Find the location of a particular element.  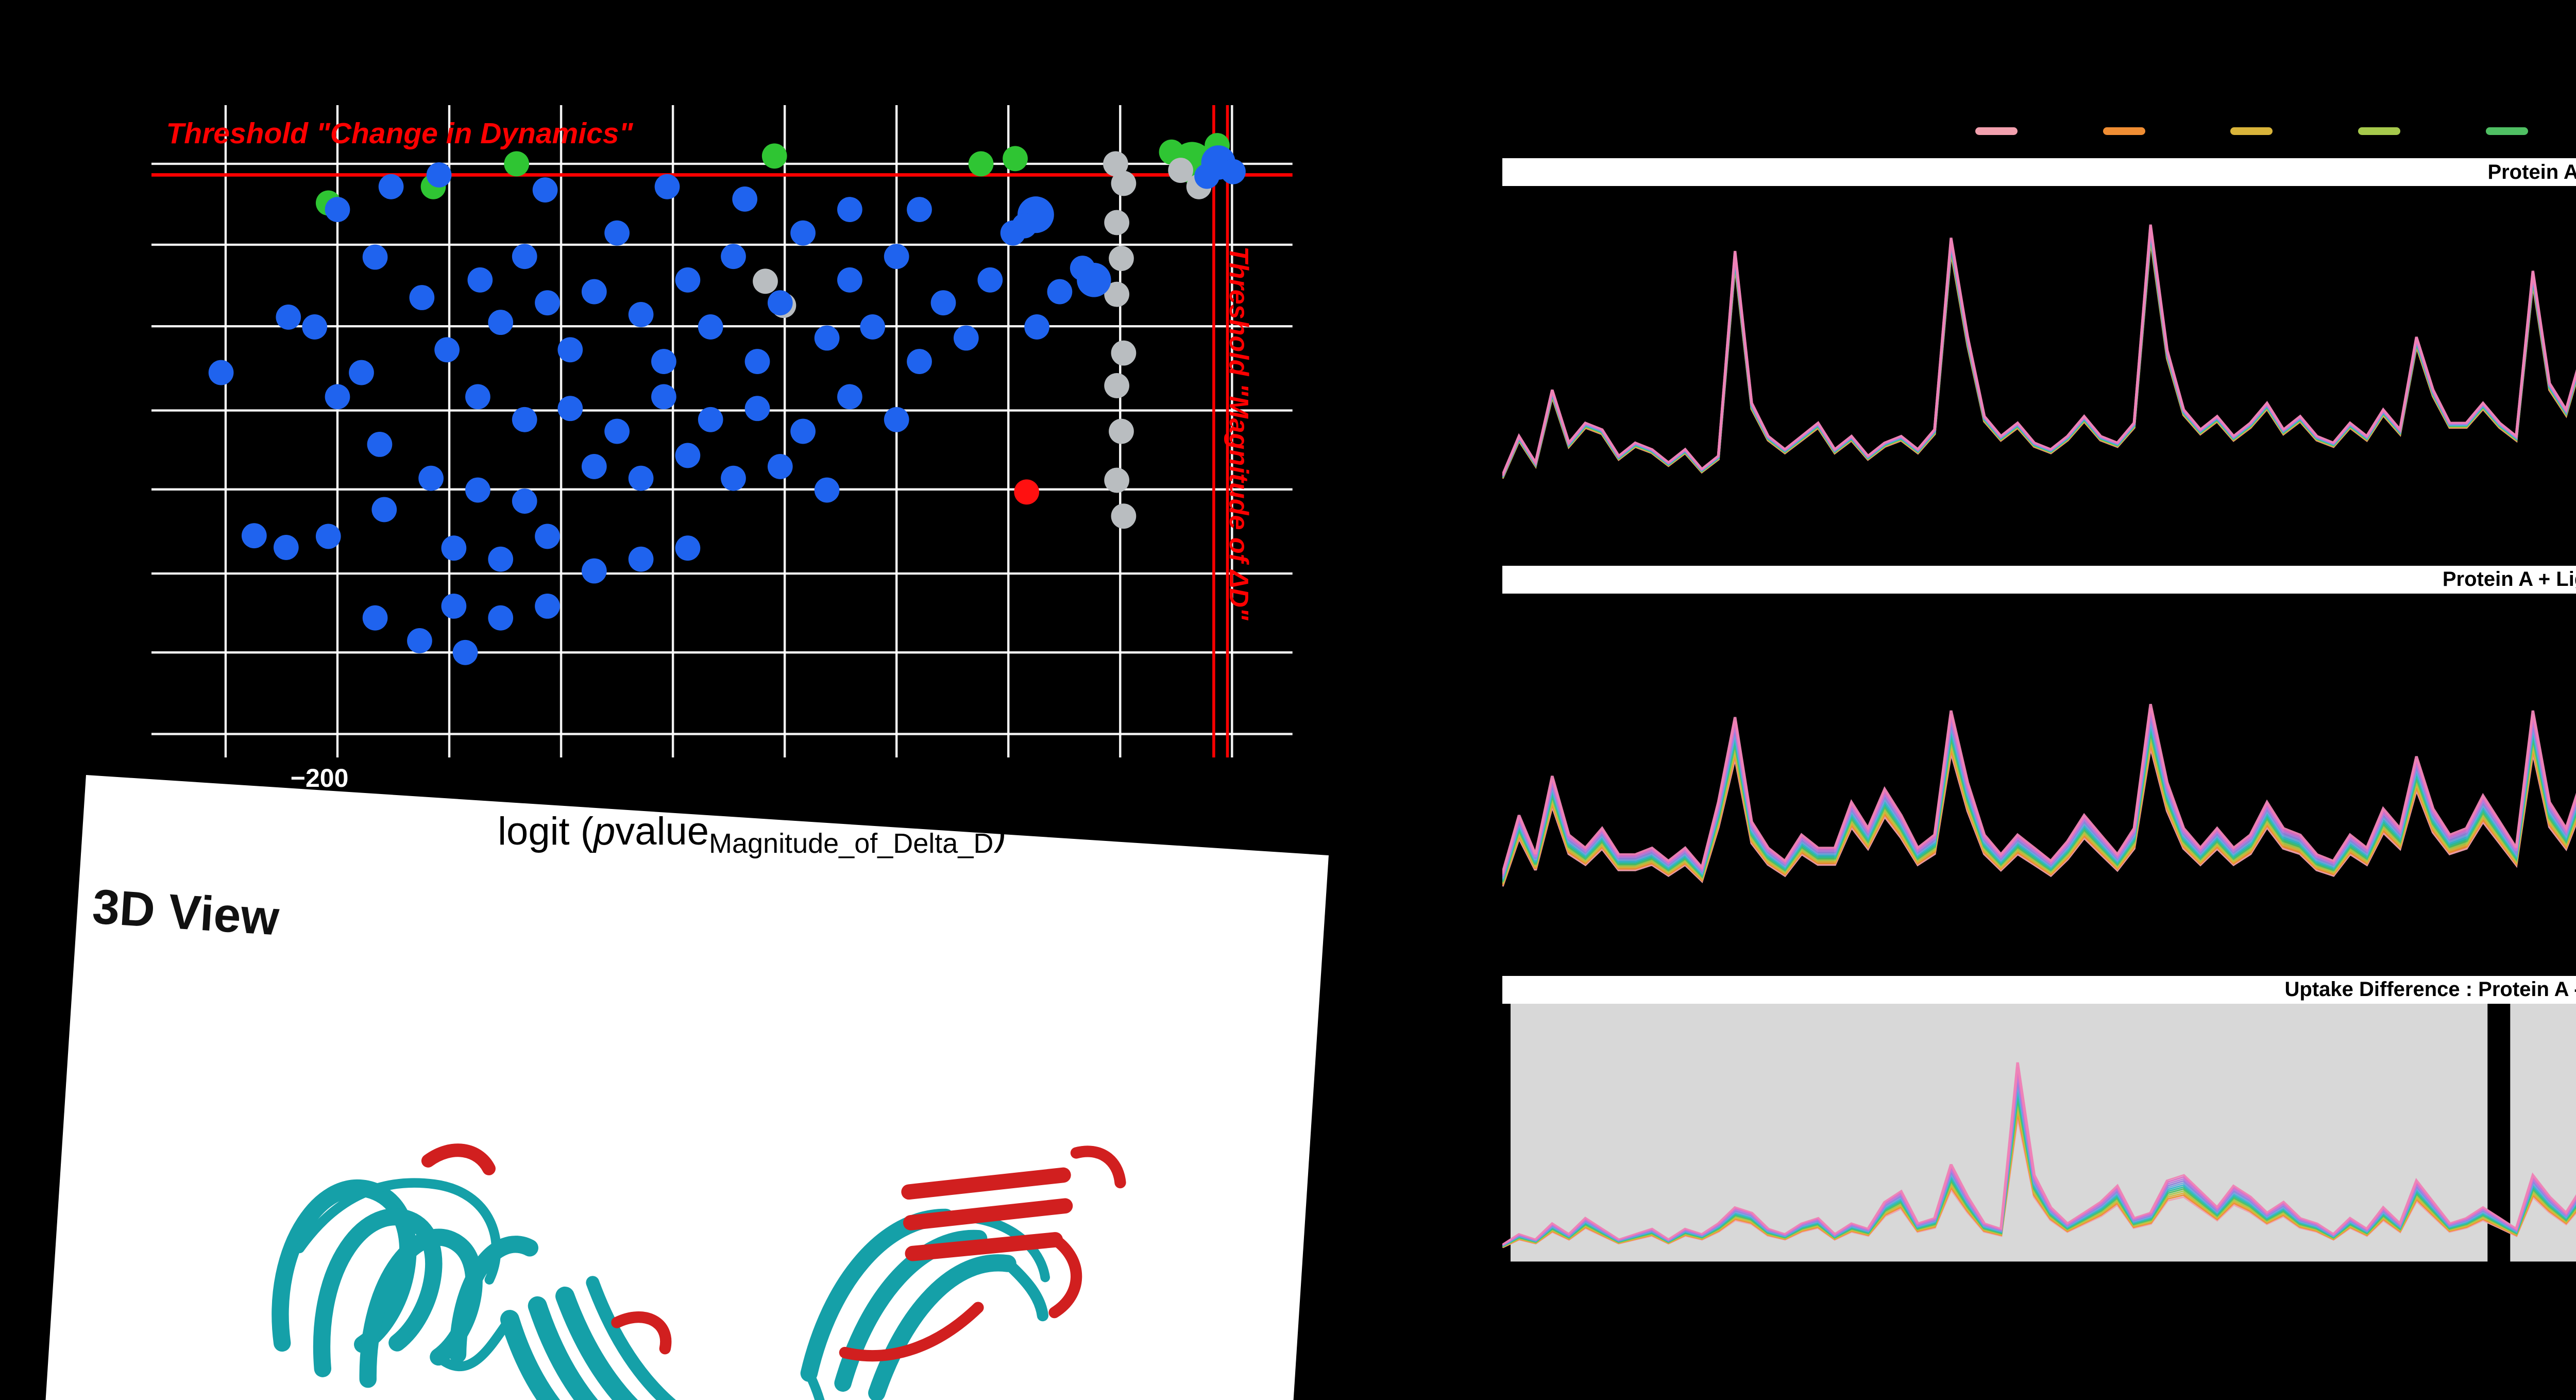

uptake-chart-protein-a-svg is located at coordinates (2039, 368).